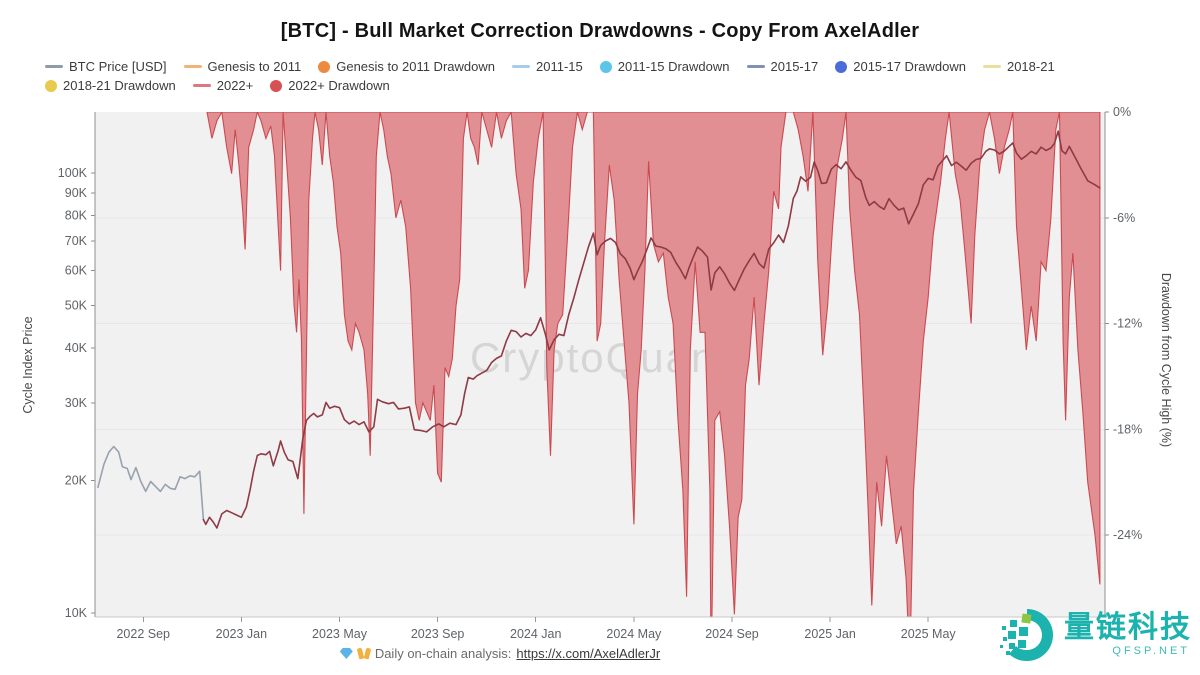 The height and width of the screenshot is (675, 1200). I want to click on y-right-tick-label: -12%, so click(1127, 324).